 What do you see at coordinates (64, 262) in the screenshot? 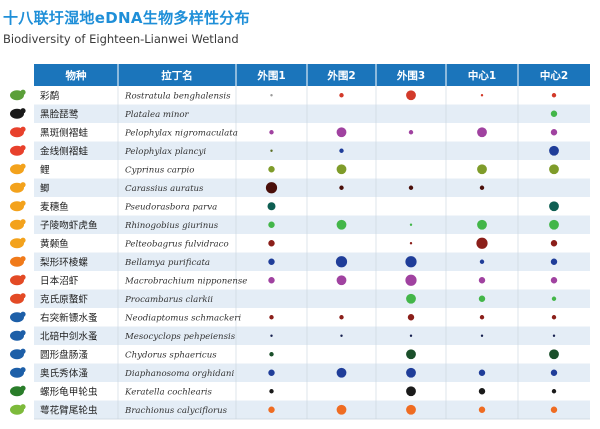
I see `species-name: 梨形环棱螺` at bounding box center [64, 262].